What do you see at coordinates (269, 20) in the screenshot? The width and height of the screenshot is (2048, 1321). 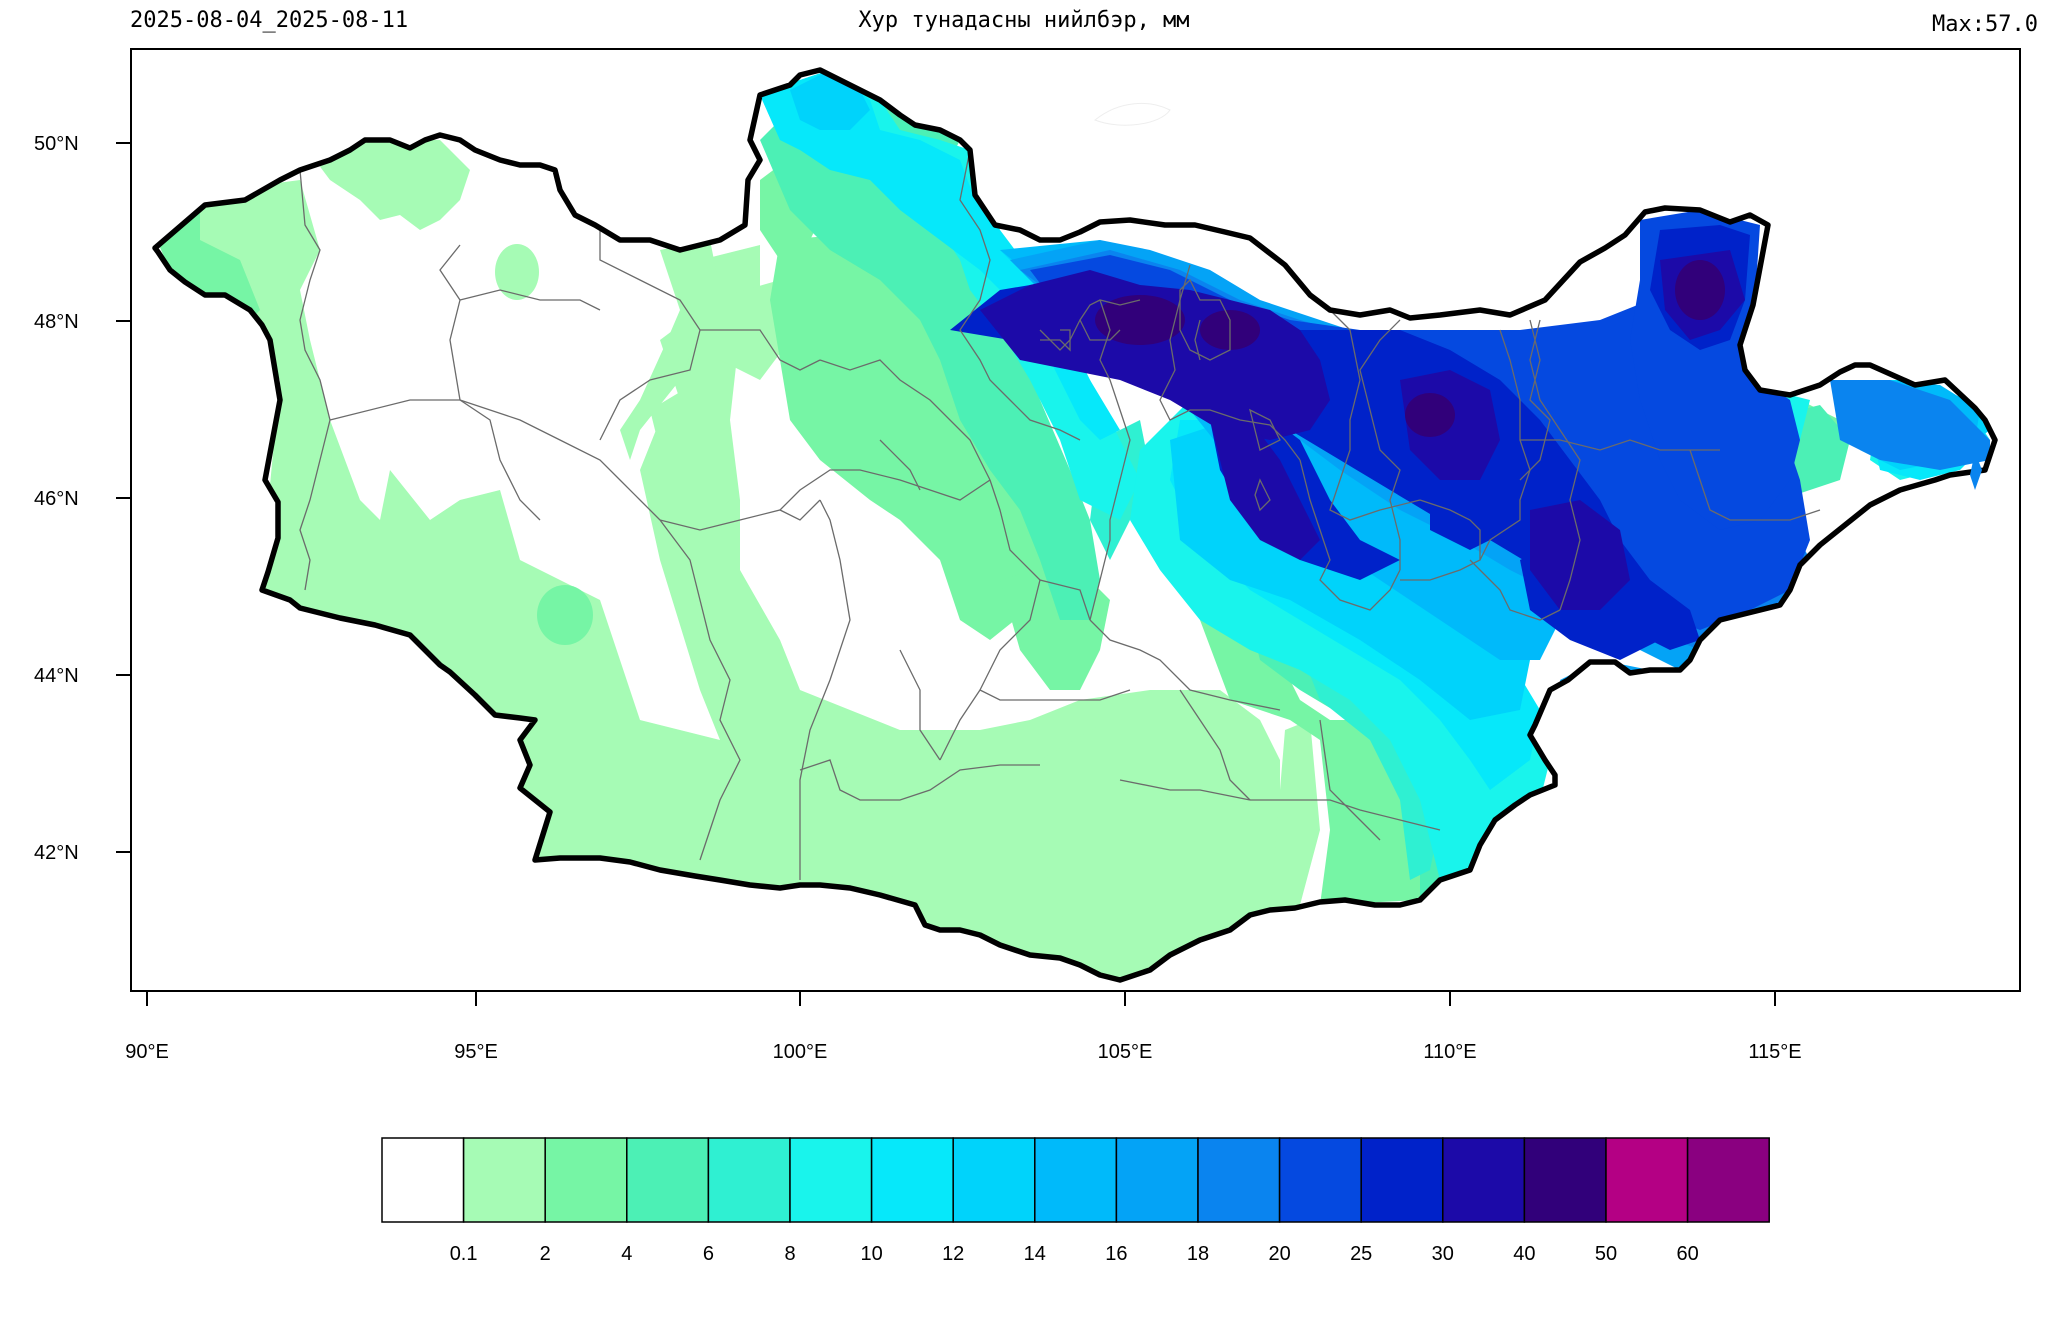 I see `date-range-label: 2025-08-04_2025-08-11` at bounding box center [269, 20].